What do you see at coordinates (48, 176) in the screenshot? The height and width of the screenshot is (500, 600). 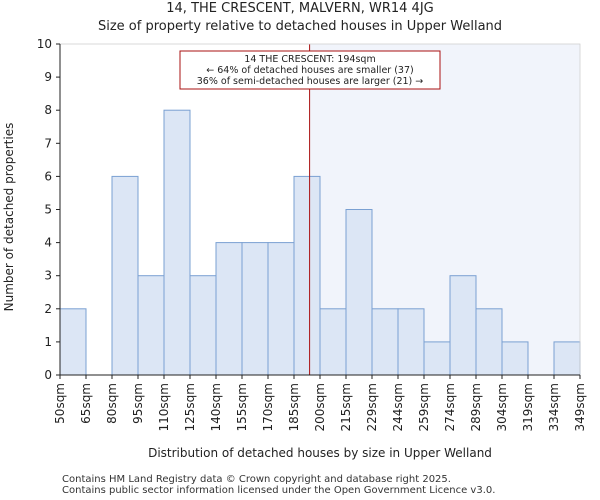 I see `y-tick-label-6: 6` at bounding box center [48, 176].